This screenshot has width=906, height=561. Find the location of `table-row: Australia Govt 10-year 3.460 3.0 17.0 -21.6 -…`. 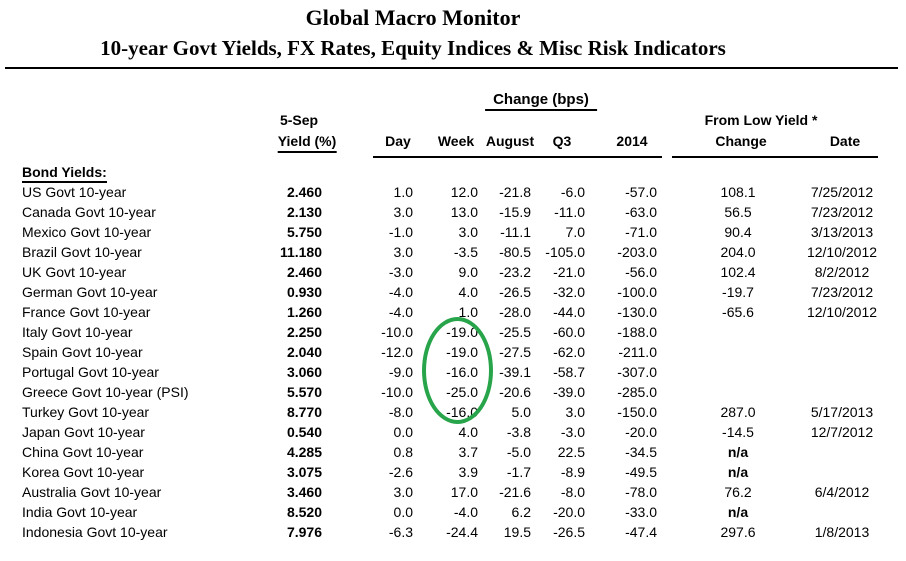

table-row: Australia Govt 10-year 3.460 3.0 17.0 -21.6 -… is located at coordinates (453, 492).